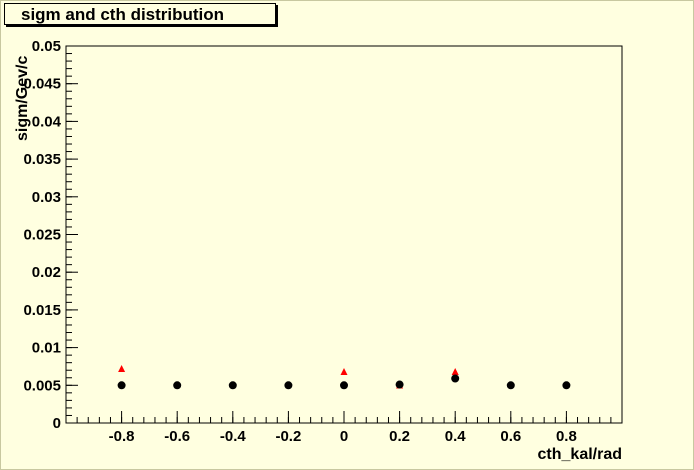 The width and height of the screenshot is (694, 470). Describe the element at coordinates (22, 98) in the screenshot. I see `y-axis-label: sigm/Gev/c` at that location.